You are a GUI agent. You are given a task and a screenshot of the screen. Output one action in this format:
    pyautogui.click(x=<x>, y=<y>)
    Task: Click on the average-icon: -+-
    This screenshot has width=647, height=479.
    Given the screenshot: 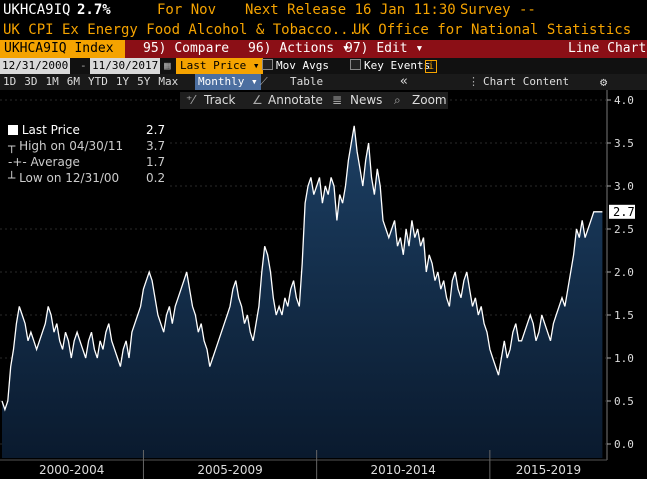 What is the action you would take?
    pyautogui.click(x=17, y=162)
    